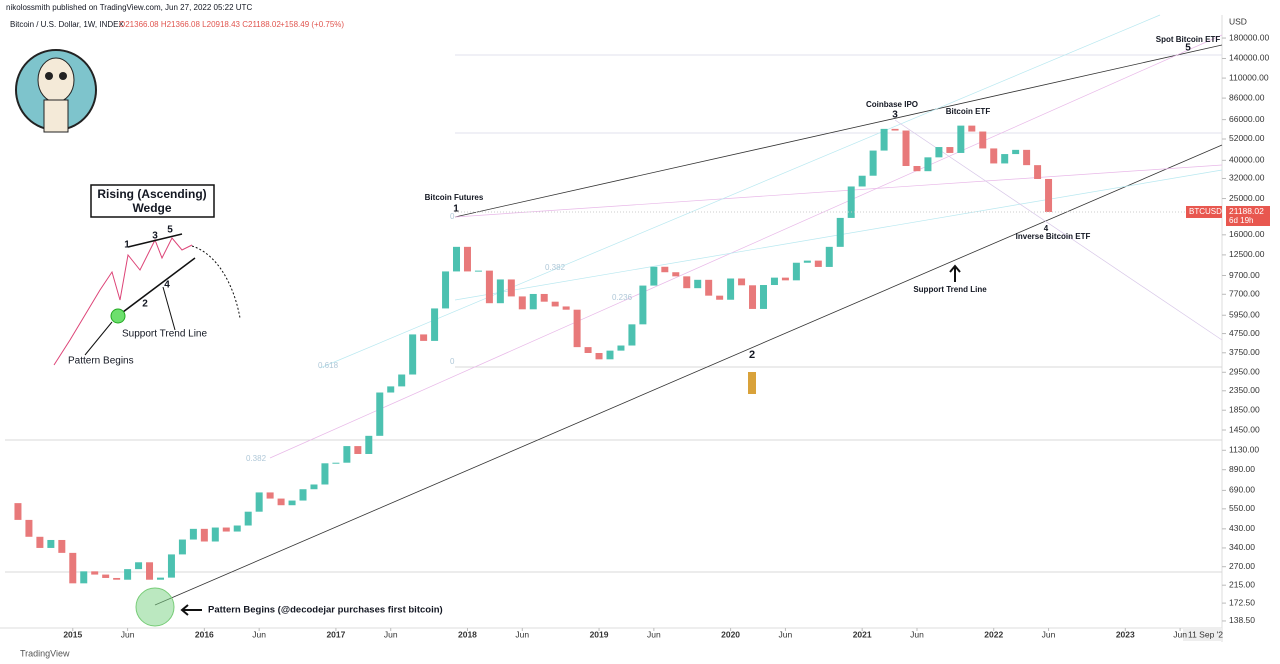 Image resolution: width=1280 pixels, height=664 pixels. Describe the element at coordinates (1242, 620) in the screenshot. I see `y-tick-label: 138.50` at that location.